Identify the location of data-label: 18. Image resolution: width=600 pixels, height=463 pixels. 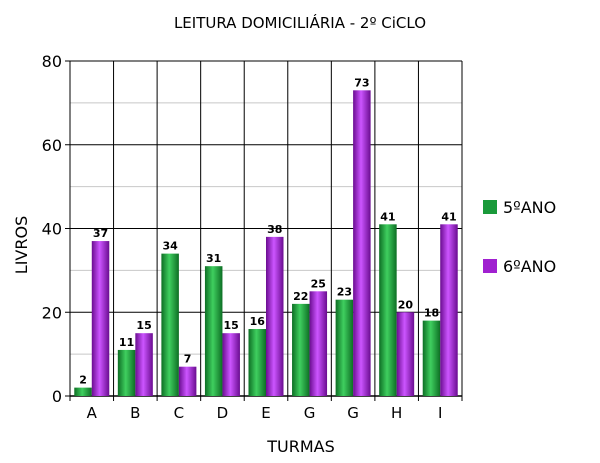
(431, 313).